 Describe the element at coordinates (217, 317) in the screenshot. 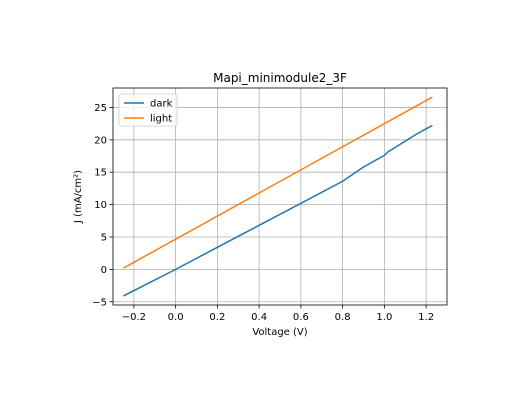

I see `x-tick-label: 0.2` at that location.